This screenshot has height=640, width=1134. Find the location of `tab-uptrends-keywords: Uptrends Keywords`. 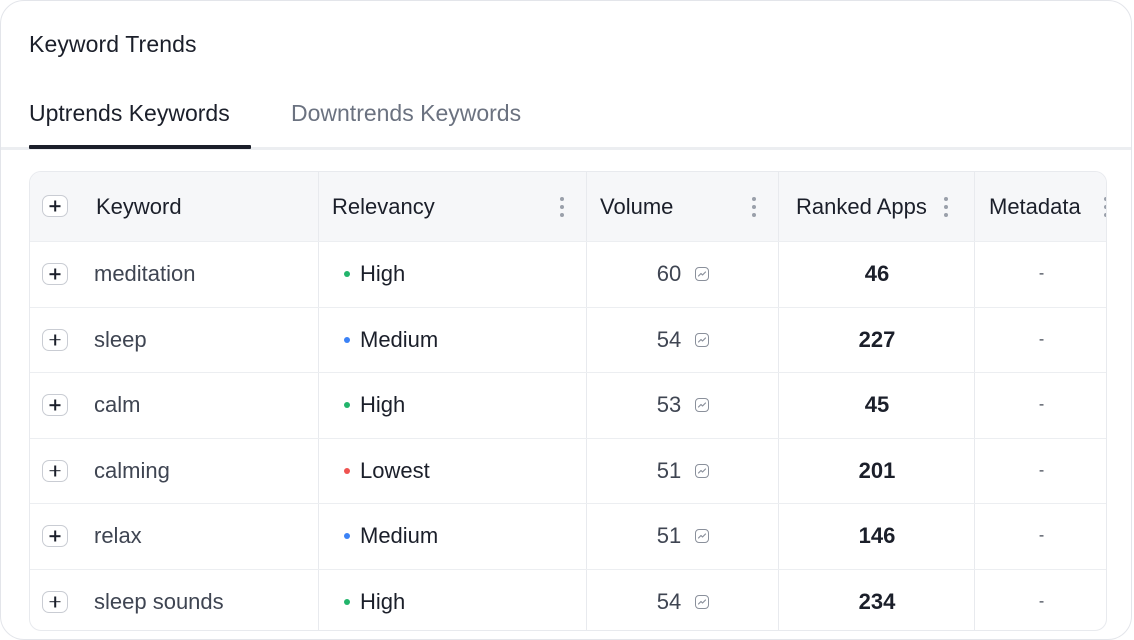

tab-uptrends-keywords: Uptrends Keywords is located at coordinates (129, 113).